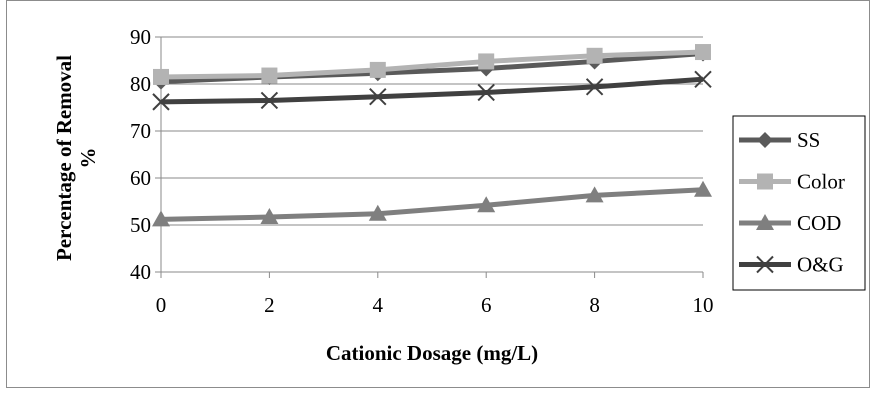 The width and height of the screenshot is (877, 394). I want to click on y-tick-label-50: 50, so click(140, 225).